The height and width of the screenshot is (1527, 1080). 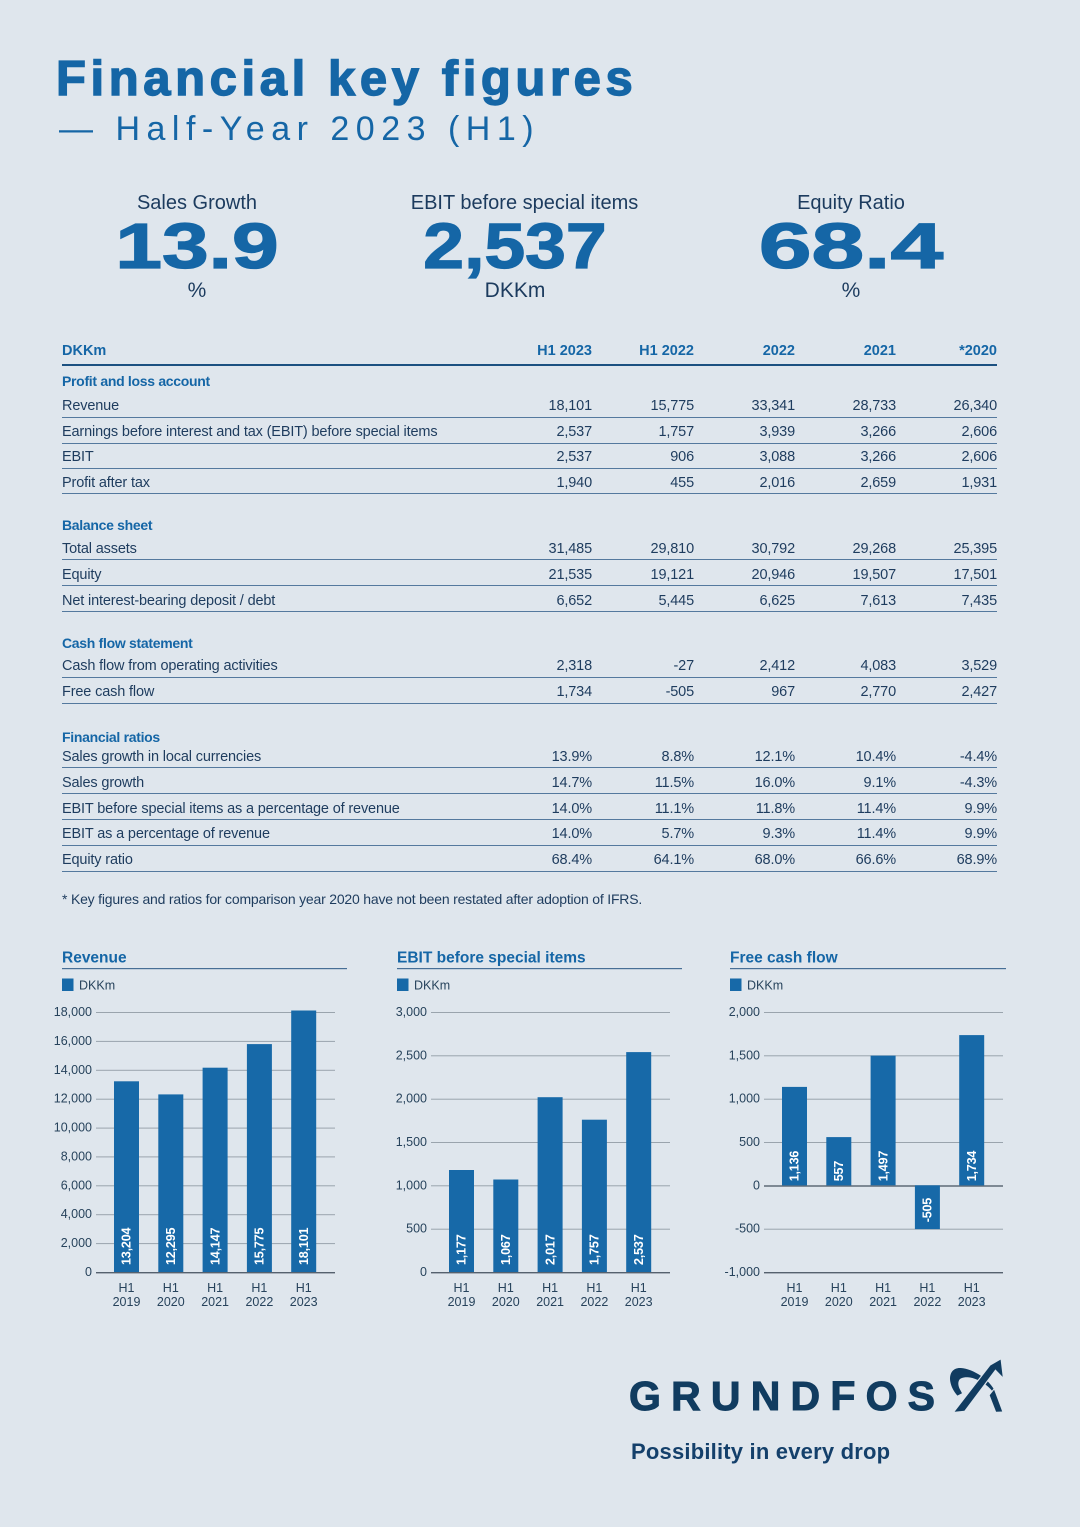 I want to click on svg-text: 15,775, so click(x=260, y=1246).